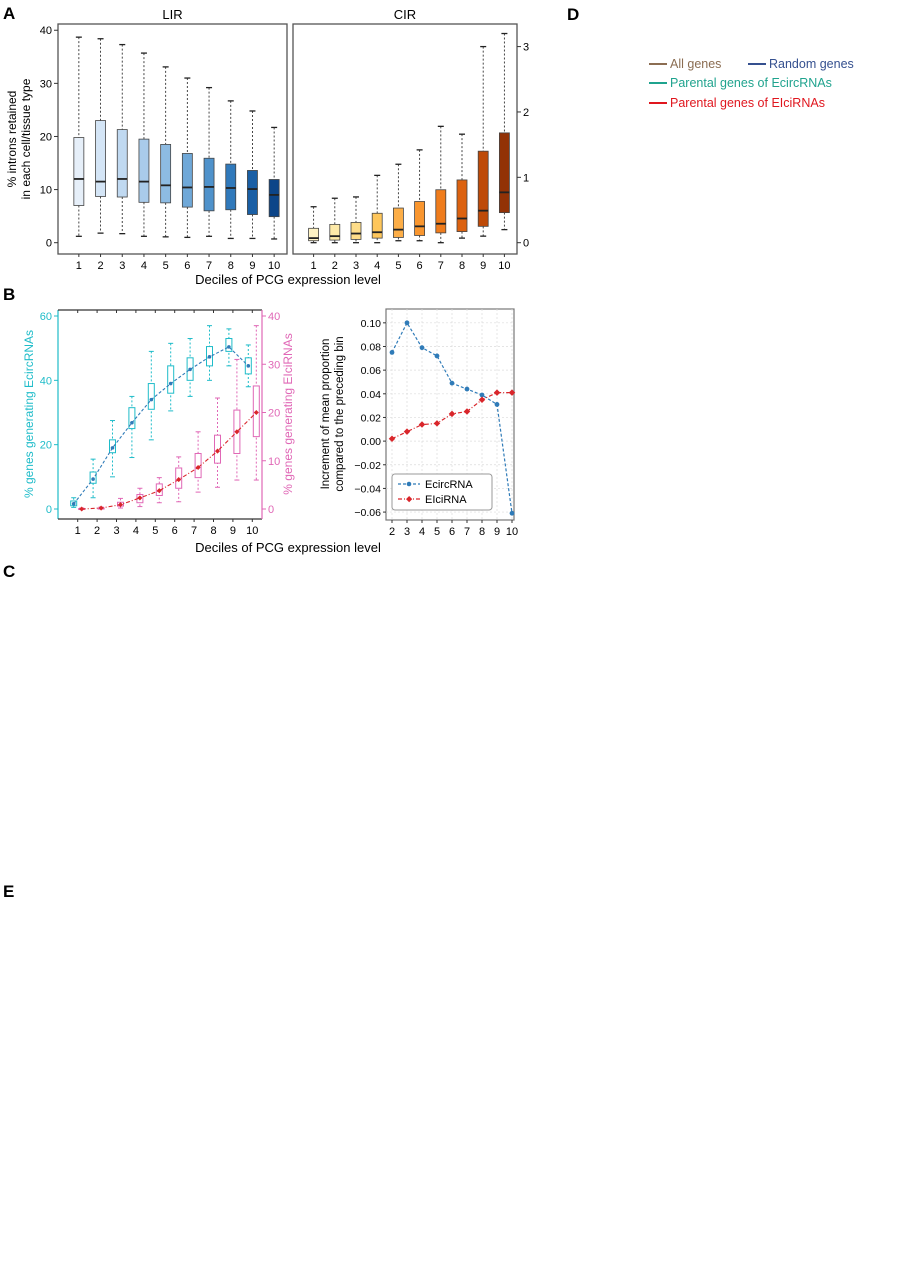  What do you see at coordinates (371, 324) in the screenshot?
I see `y-tick-label: 0.10` at bounding box center [371, 324].